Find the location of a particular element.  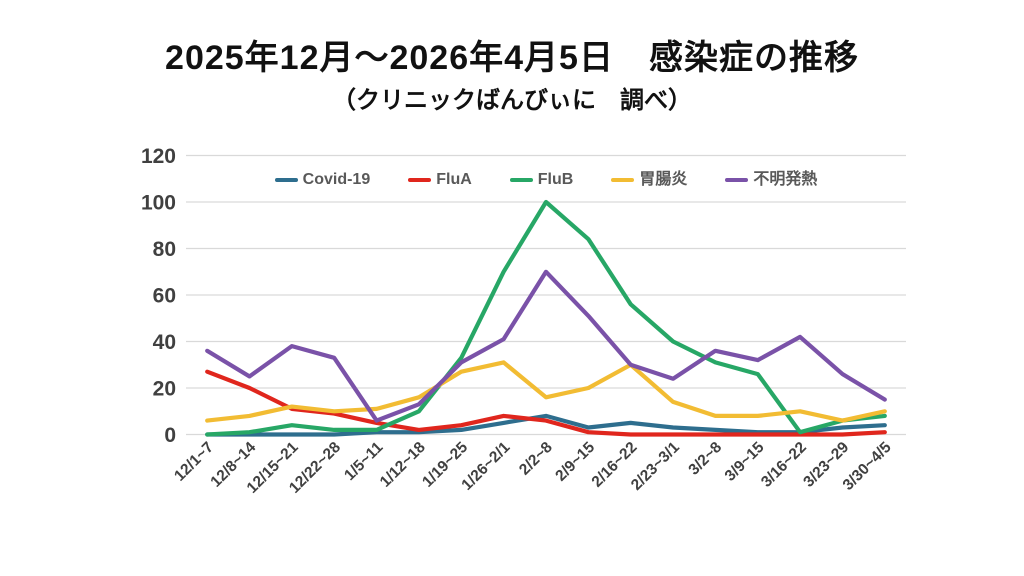

legend-swatch-不明発熱 is located at coordinates (737, 180).